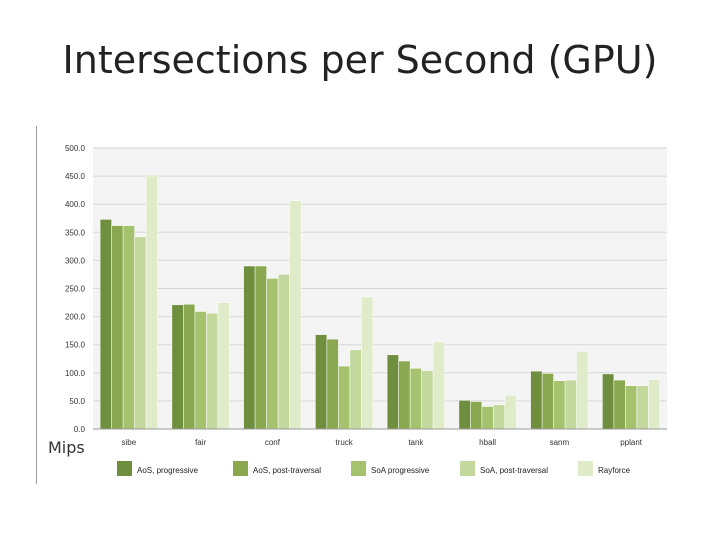  Describe the element at coordinates (75, 373) in the screenshot. I see `y-tick-label: 100.0` at that location.